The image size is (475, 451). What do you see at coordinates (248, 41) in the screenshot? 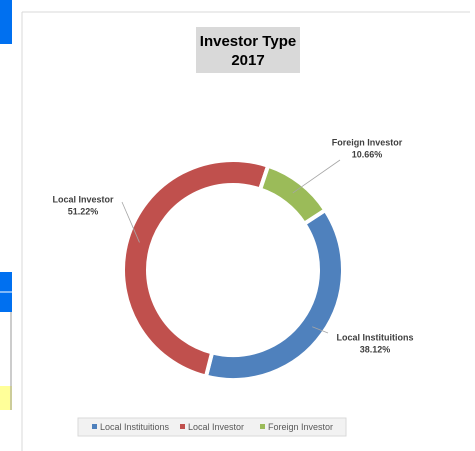
I see `chart-title: Investor Type` at bounding box center [248, 41].